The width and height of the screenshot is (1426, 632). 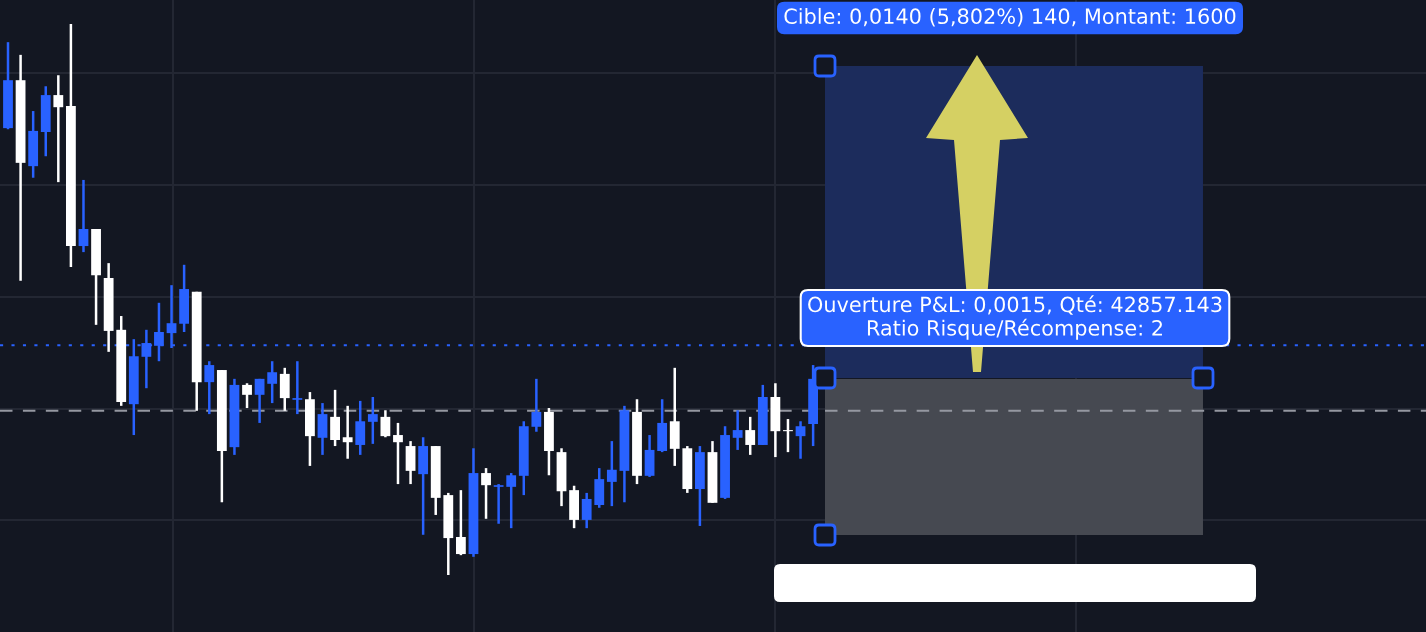 What do you see at coordinates (1015, 317) in the screenshot?
I see `annotation: Ouverture P&L: 0,0015, Qté: 42857.143 Ratio Risque/Récompense: 2` at bounding box center [1015, 317].